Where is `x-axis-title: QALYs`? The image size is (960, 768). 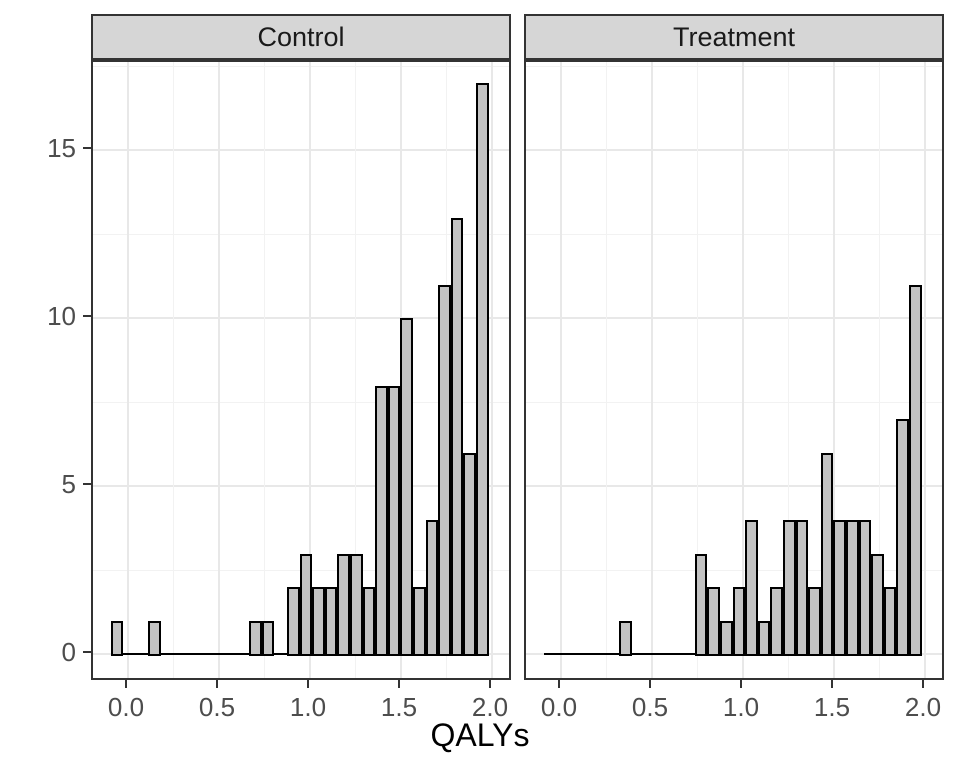
x-axis-title: QALYs is located at coordinates (480, 735).